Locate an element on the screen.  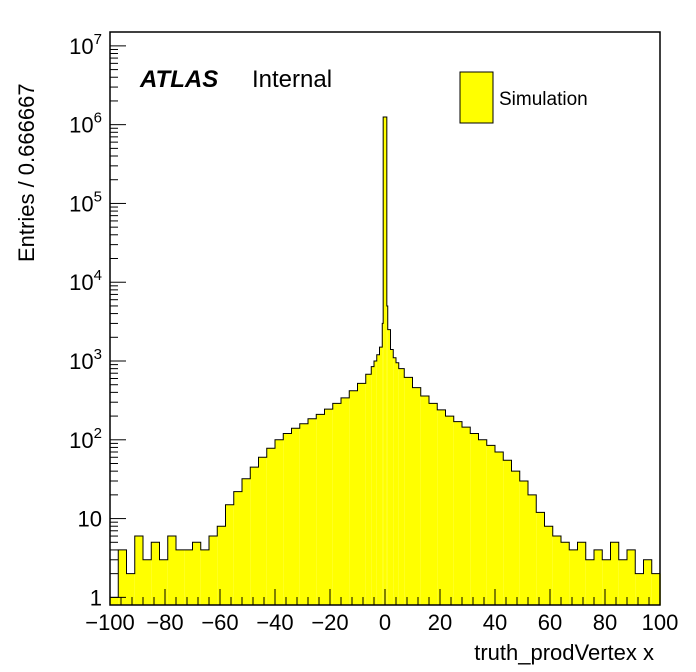
x-tick-label: 0 is located at coordinates (385, 622).